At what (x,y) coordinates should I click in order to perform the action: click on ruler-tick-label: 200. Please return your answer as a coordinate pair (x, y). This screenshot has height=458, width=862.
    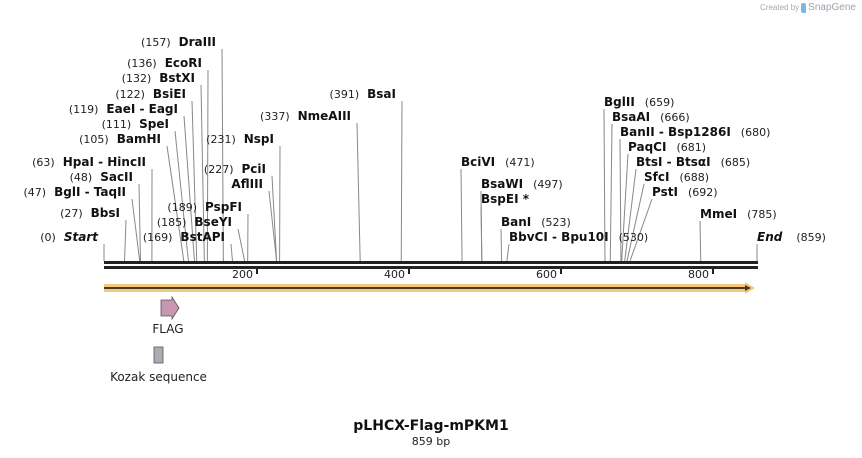
    Looking at the image, I should click on (242, 274).